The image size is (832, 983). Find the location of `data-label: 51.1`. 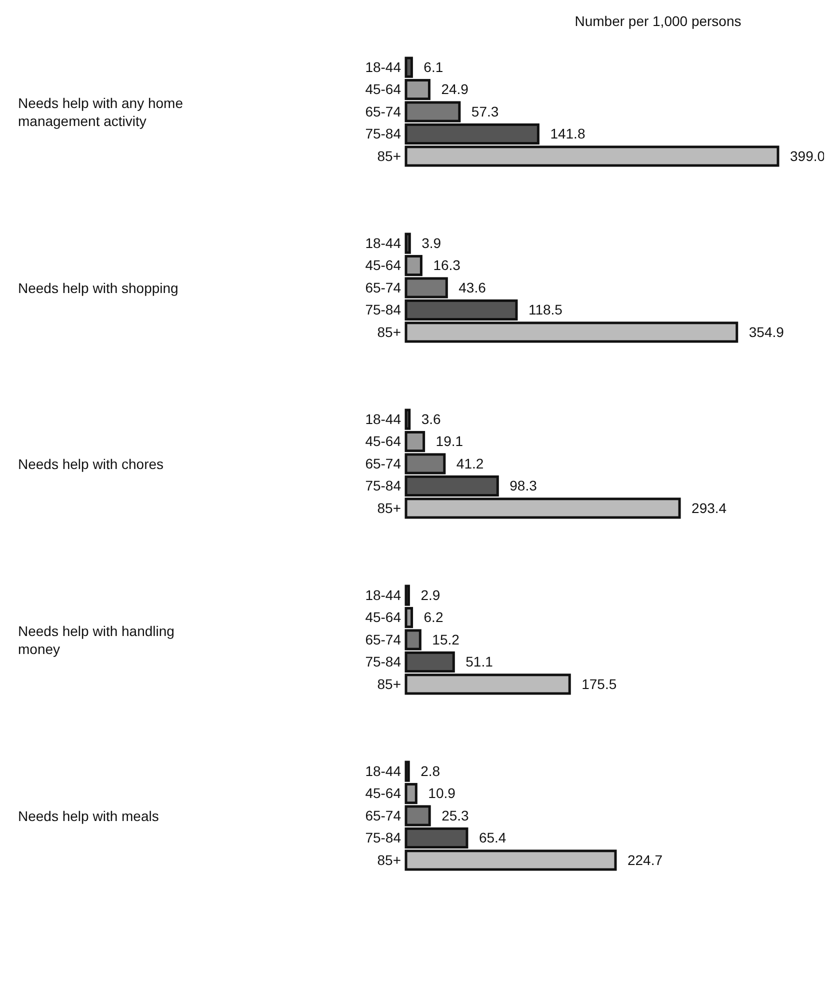

data-label: 51.1 is located at coordinates (480, 662).